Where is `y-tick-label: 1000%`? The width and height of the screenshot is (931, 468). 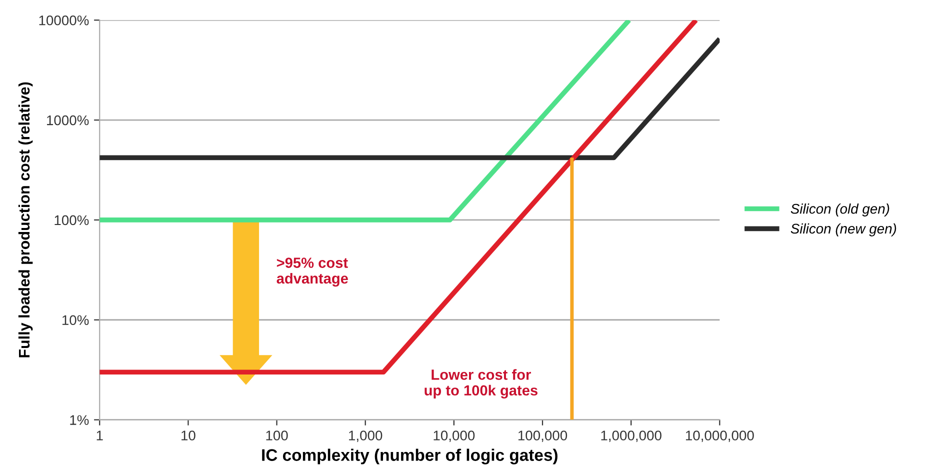
y-tick-label: 1000% is located at coordinates (68, 120).